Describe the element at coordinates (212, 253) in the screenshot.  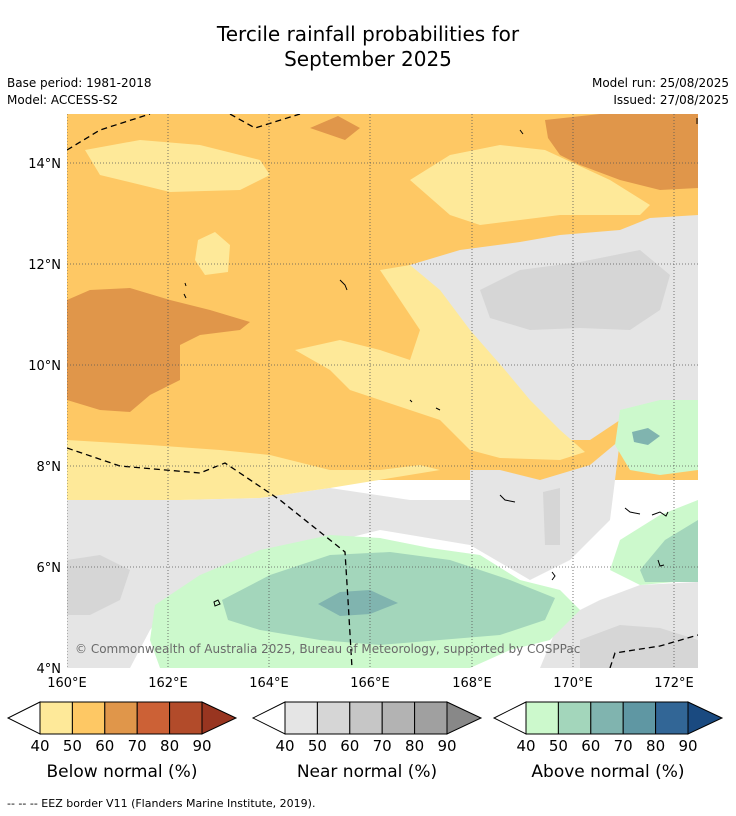
I see `map-region-below-40-blob` at that location.